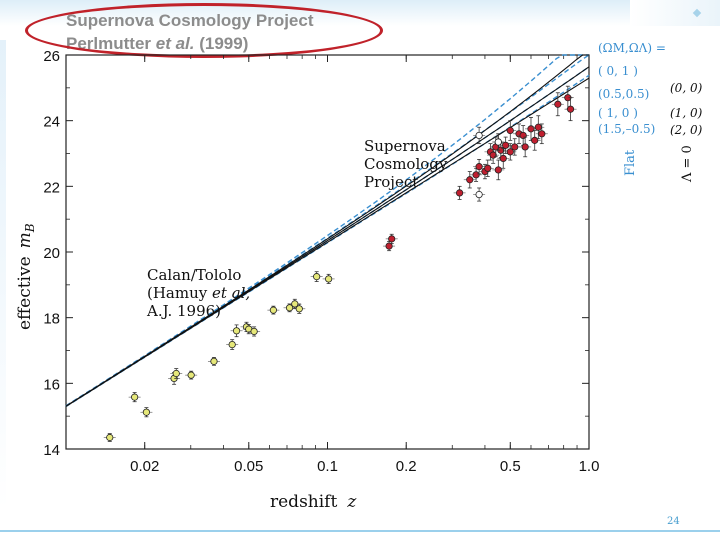 The width and height of the screenshot is (720, 540). Describe the element at coordinates (25, 293) in the screenshot. I see `y-axis-label-text: effective` at that location.